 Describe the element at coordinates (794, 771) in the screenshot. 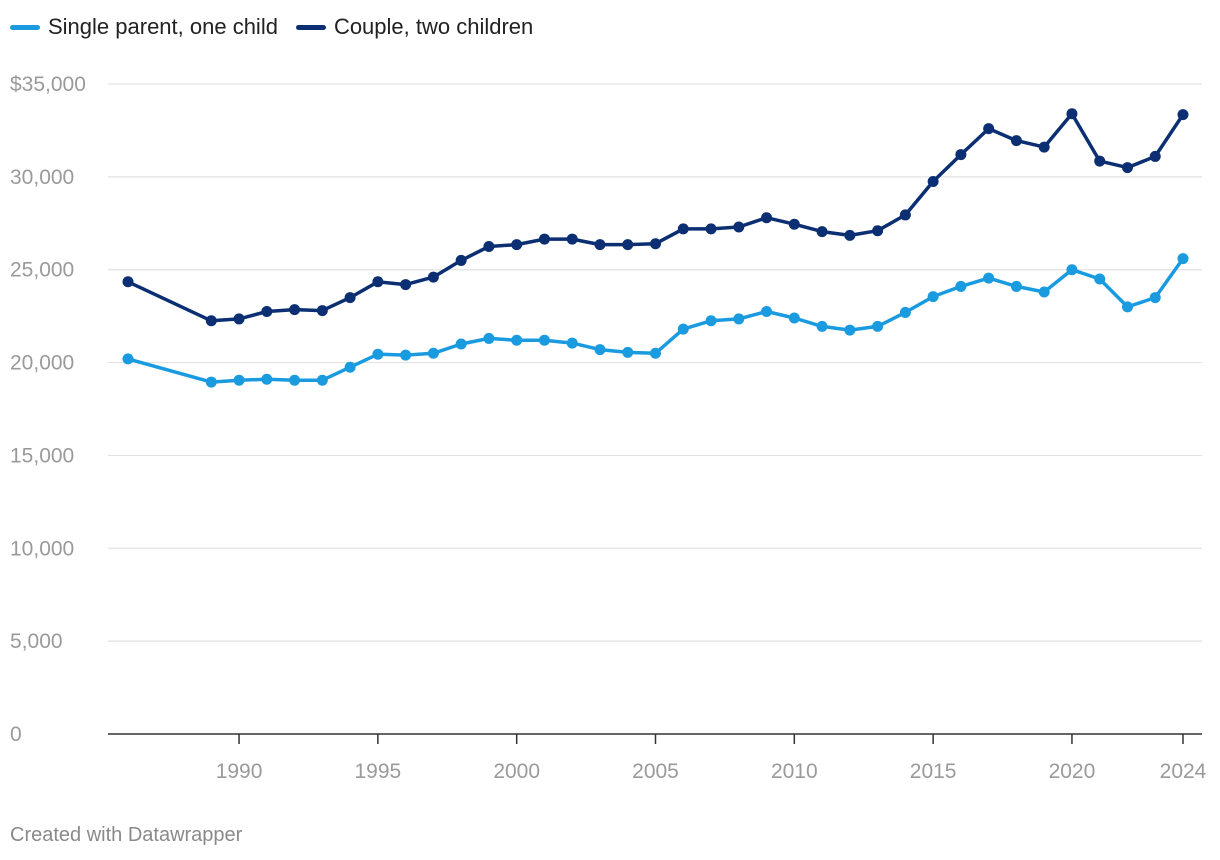

I see `x-tick-label: 2010` at that location.